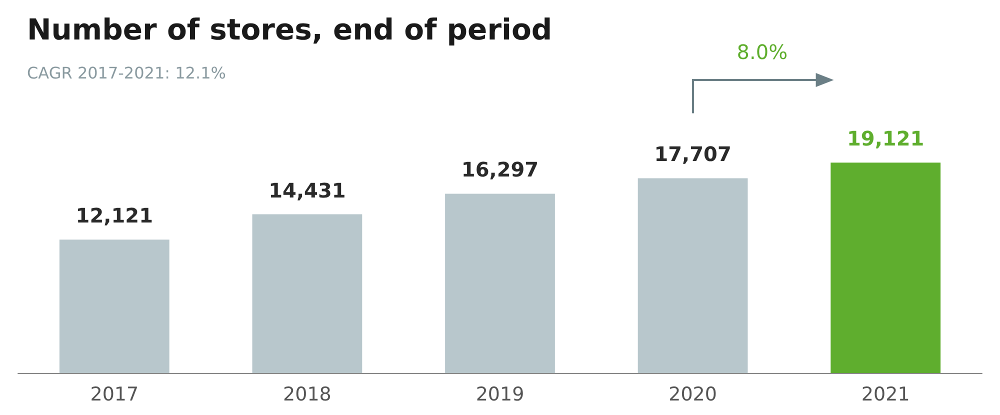 This screenshot has width=1000, height=415. Describe the element at coordinates (307, 190) in the screenshot. I see `data-label: 14,431` at that location.